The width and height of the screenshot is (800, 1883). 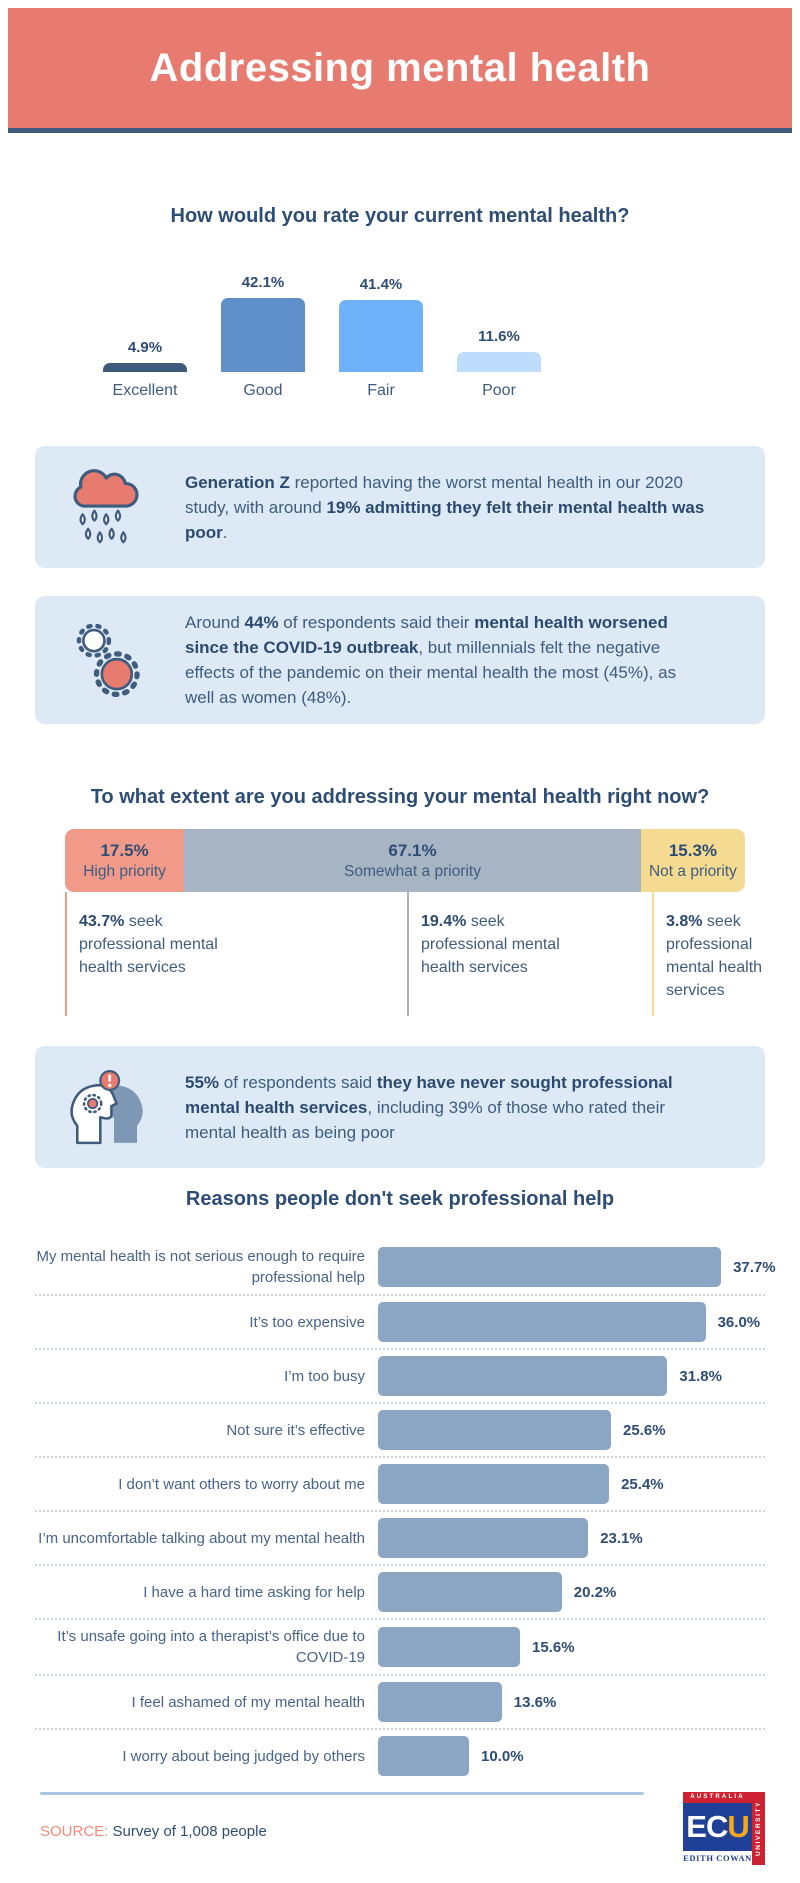 I want to click on reason-label: I feel ashamed of my mental health, so click(x=248, y=1702).